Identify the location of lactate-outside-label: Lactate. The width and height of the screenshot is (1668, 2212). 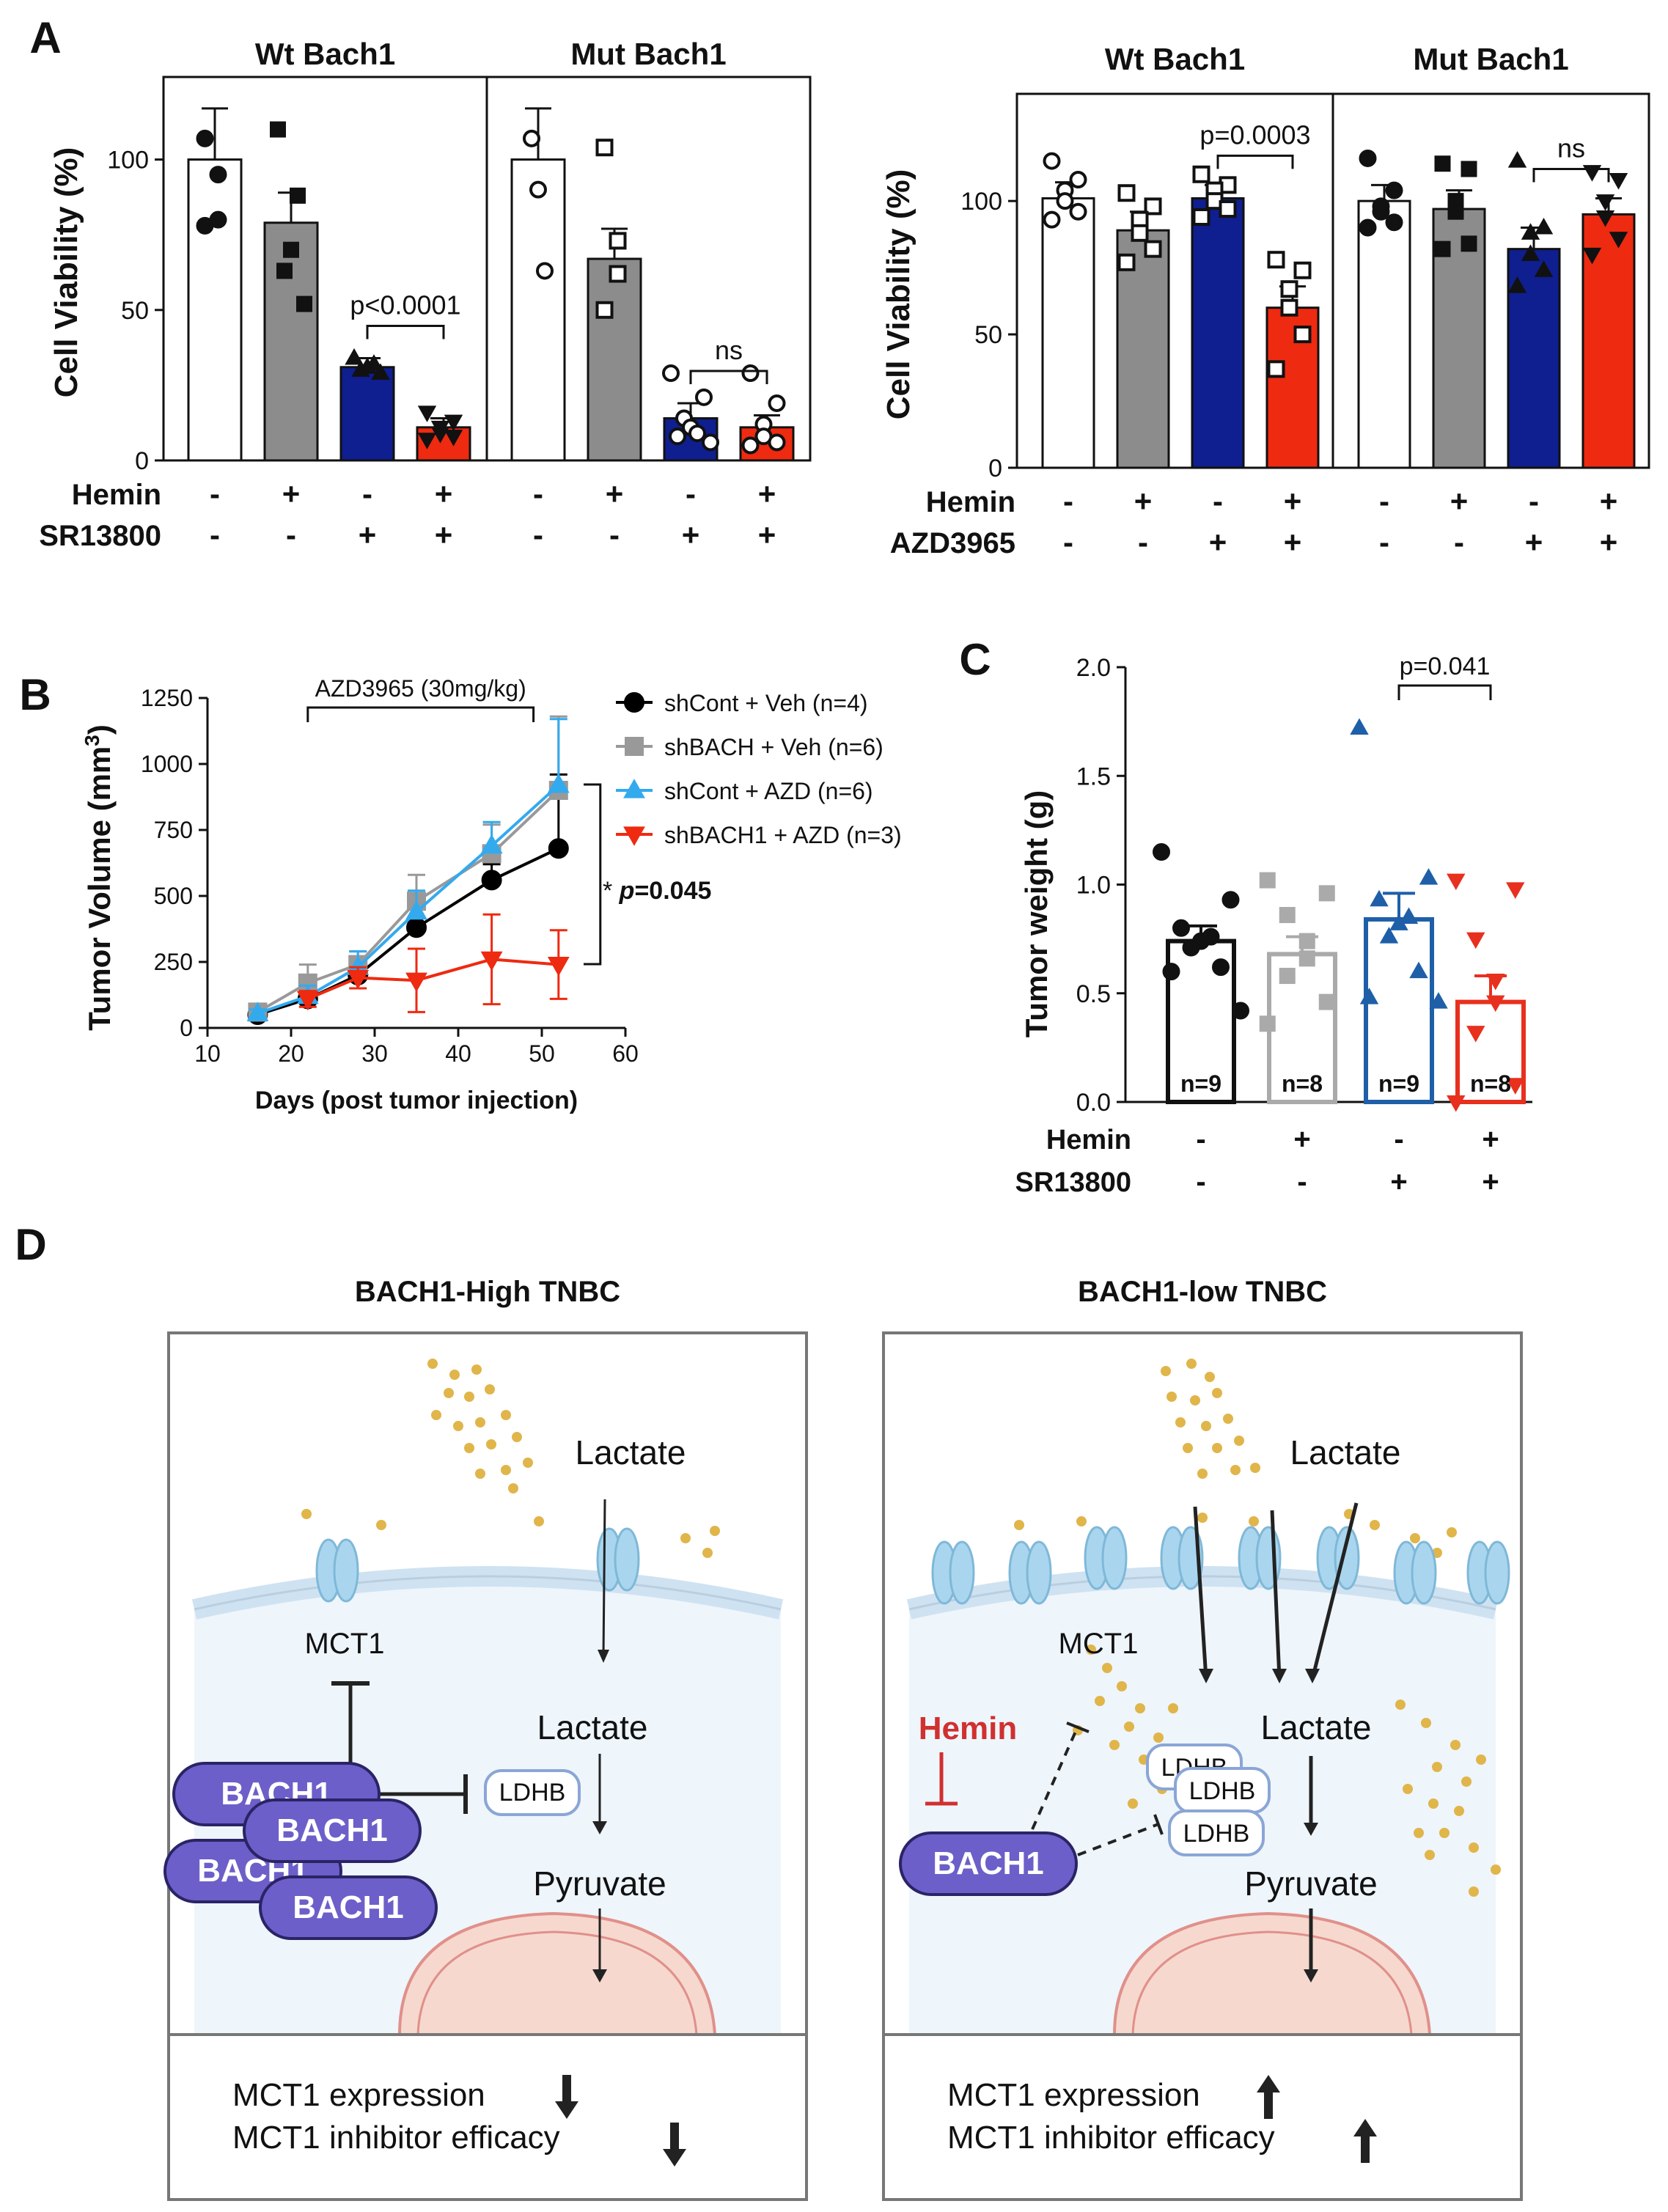
(1345, 1452).